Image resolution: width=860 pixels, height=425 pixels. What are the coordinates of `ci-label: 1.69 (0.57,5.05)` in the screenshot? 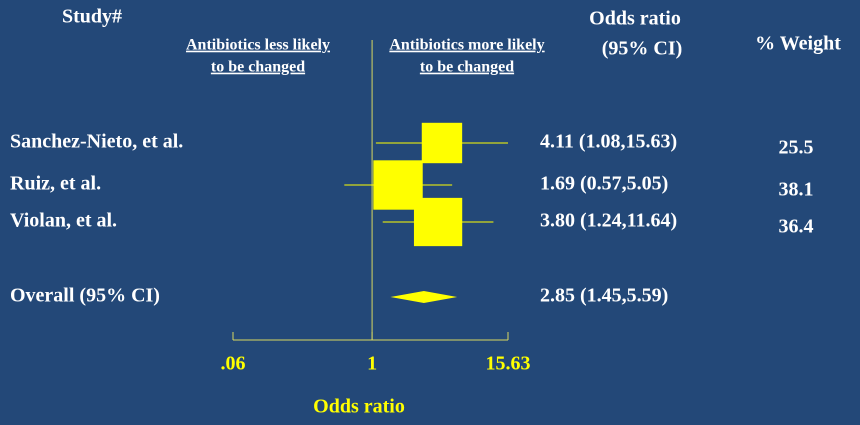 It's located at (604, 184).